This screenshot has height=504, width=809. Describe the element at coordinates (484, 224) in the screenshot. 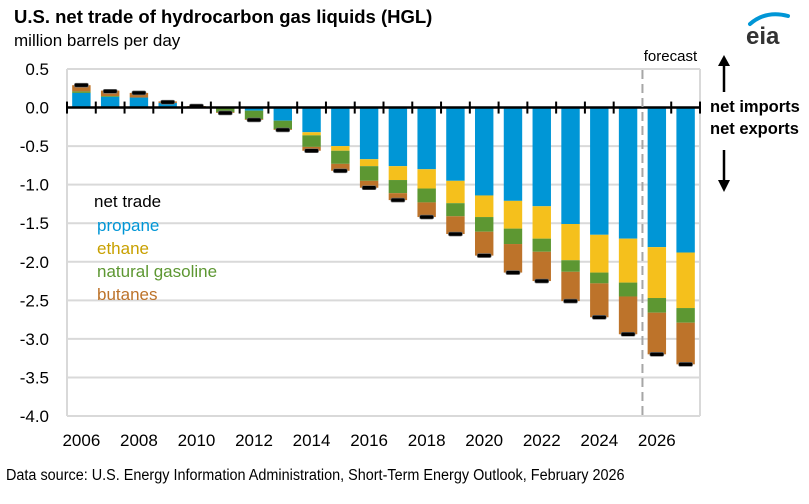

I see `bar-segment-natural-gasoline-2020` at that location.